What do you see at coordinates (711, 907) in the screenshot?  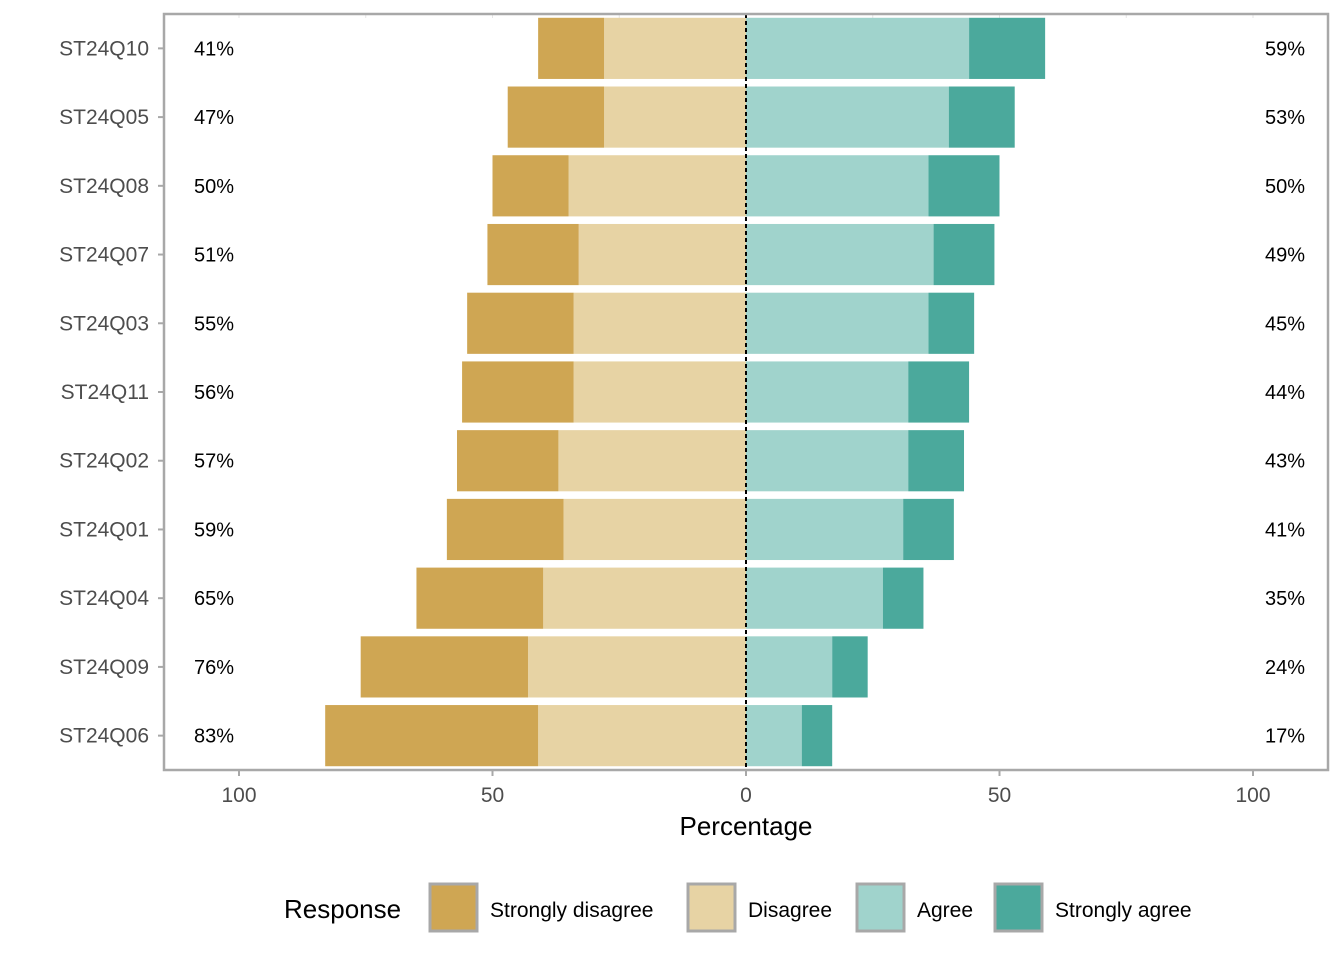 I see `legend-key-disagree` at bounding box center [711, 907].